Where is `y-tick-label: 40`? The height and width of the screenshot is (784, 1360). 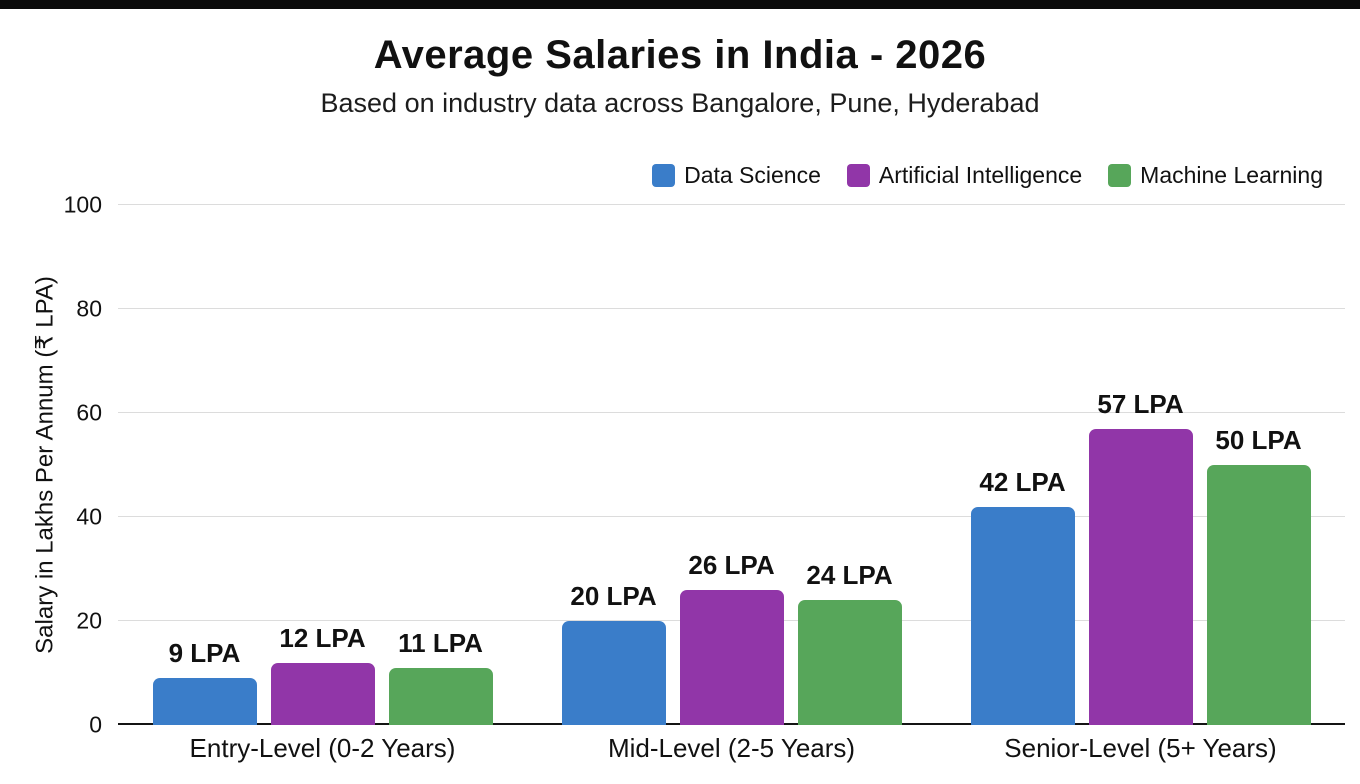 y-tick-label: 40 is located at coordinates (89, 516).